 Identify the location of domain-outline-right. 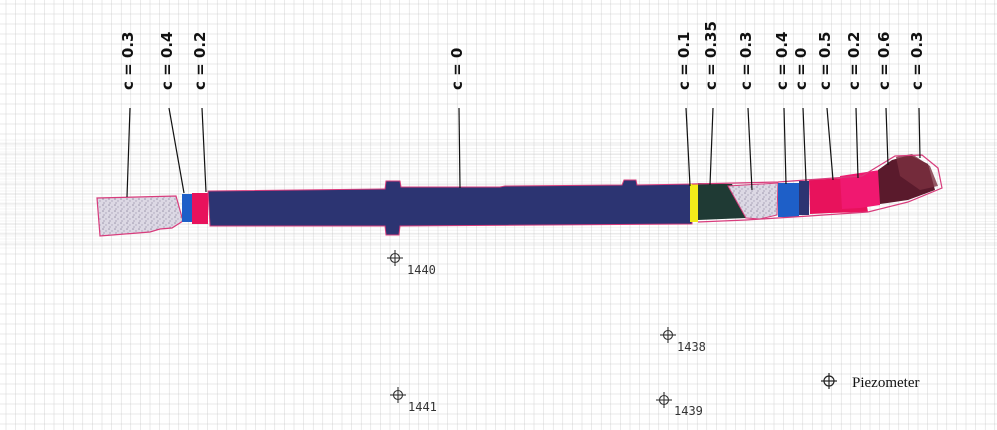
(817, 188).